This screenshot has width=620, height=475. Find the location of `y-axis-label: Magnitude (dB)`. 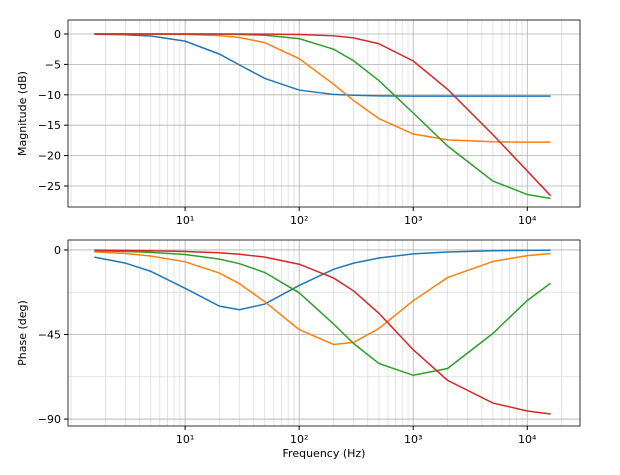

y-axis-label: Magnitude (dB) is located at coordinates (22, 113).